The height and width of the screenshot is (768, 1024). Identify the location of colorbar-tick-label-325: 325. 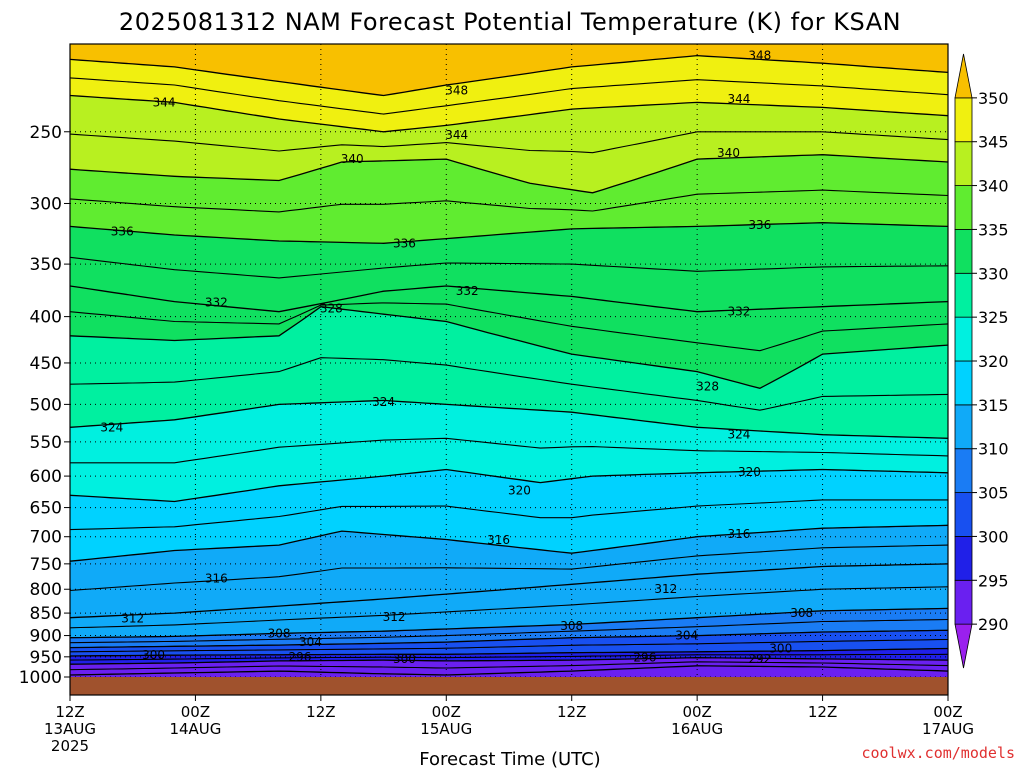
(993, 317).